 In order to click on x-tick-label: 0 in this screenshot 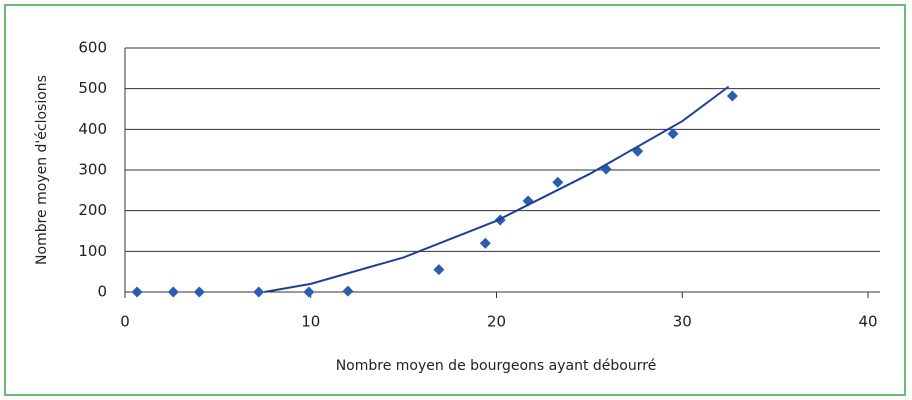, I will do `click(125, 322)`.